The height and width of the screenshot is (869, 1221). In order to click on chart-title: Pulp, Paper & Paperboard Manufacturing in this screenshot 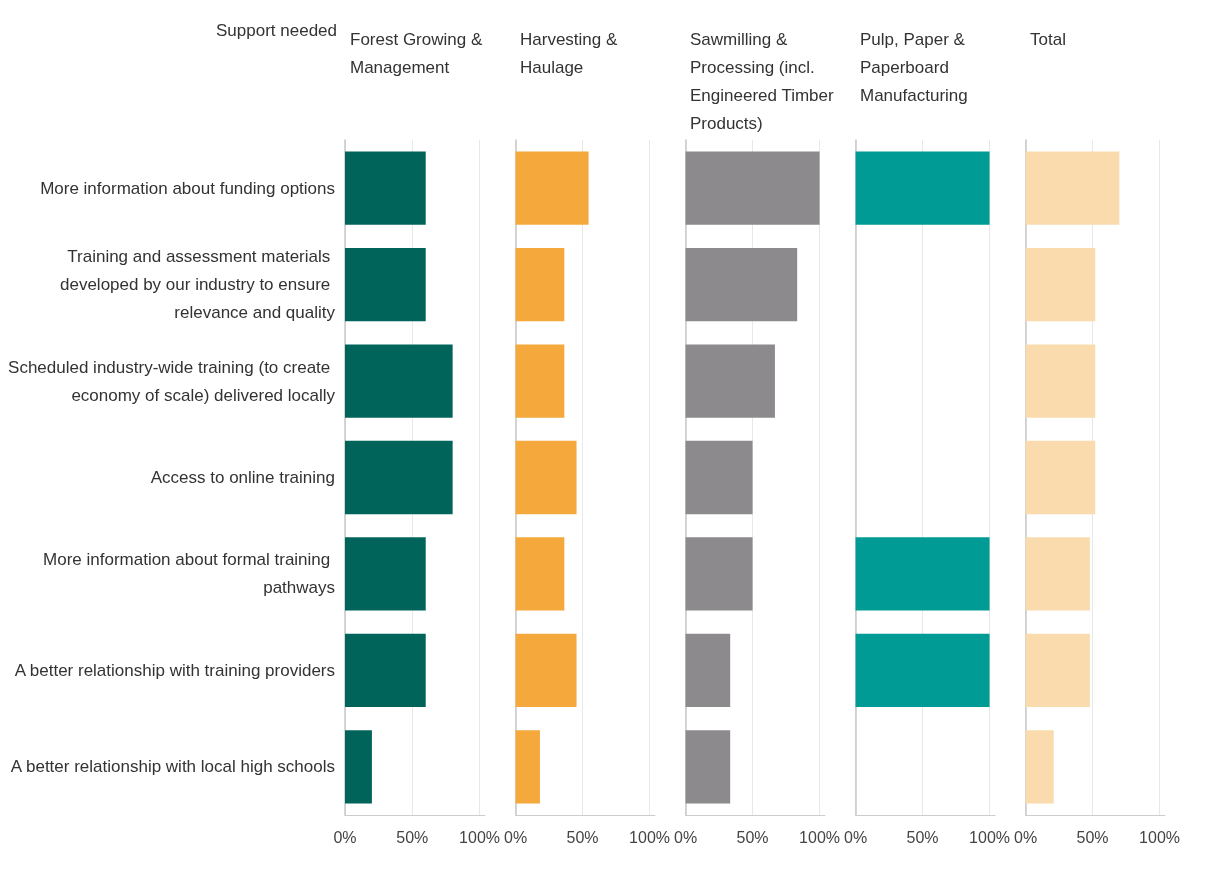, I will do `click(915, 67)`.